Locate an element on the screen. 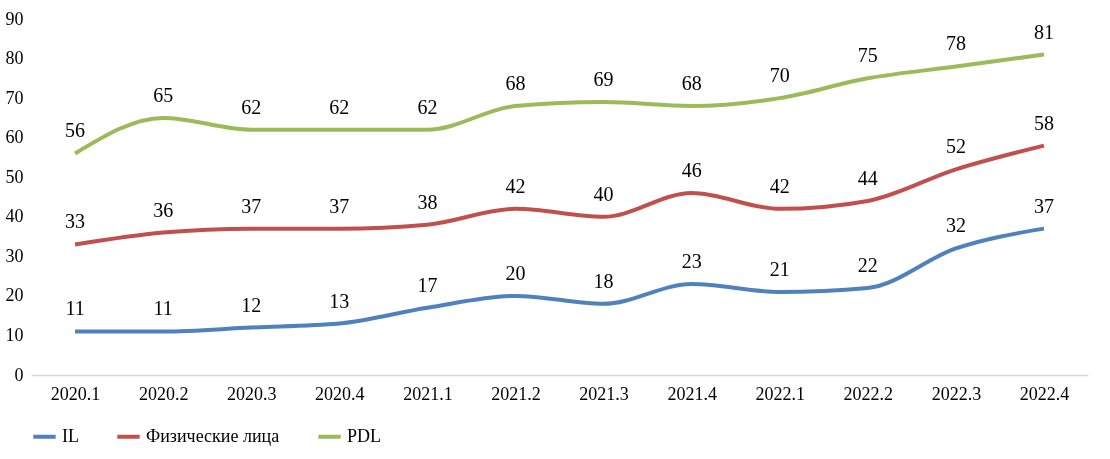  data-label: 65 is located at coordinates (163, 94).